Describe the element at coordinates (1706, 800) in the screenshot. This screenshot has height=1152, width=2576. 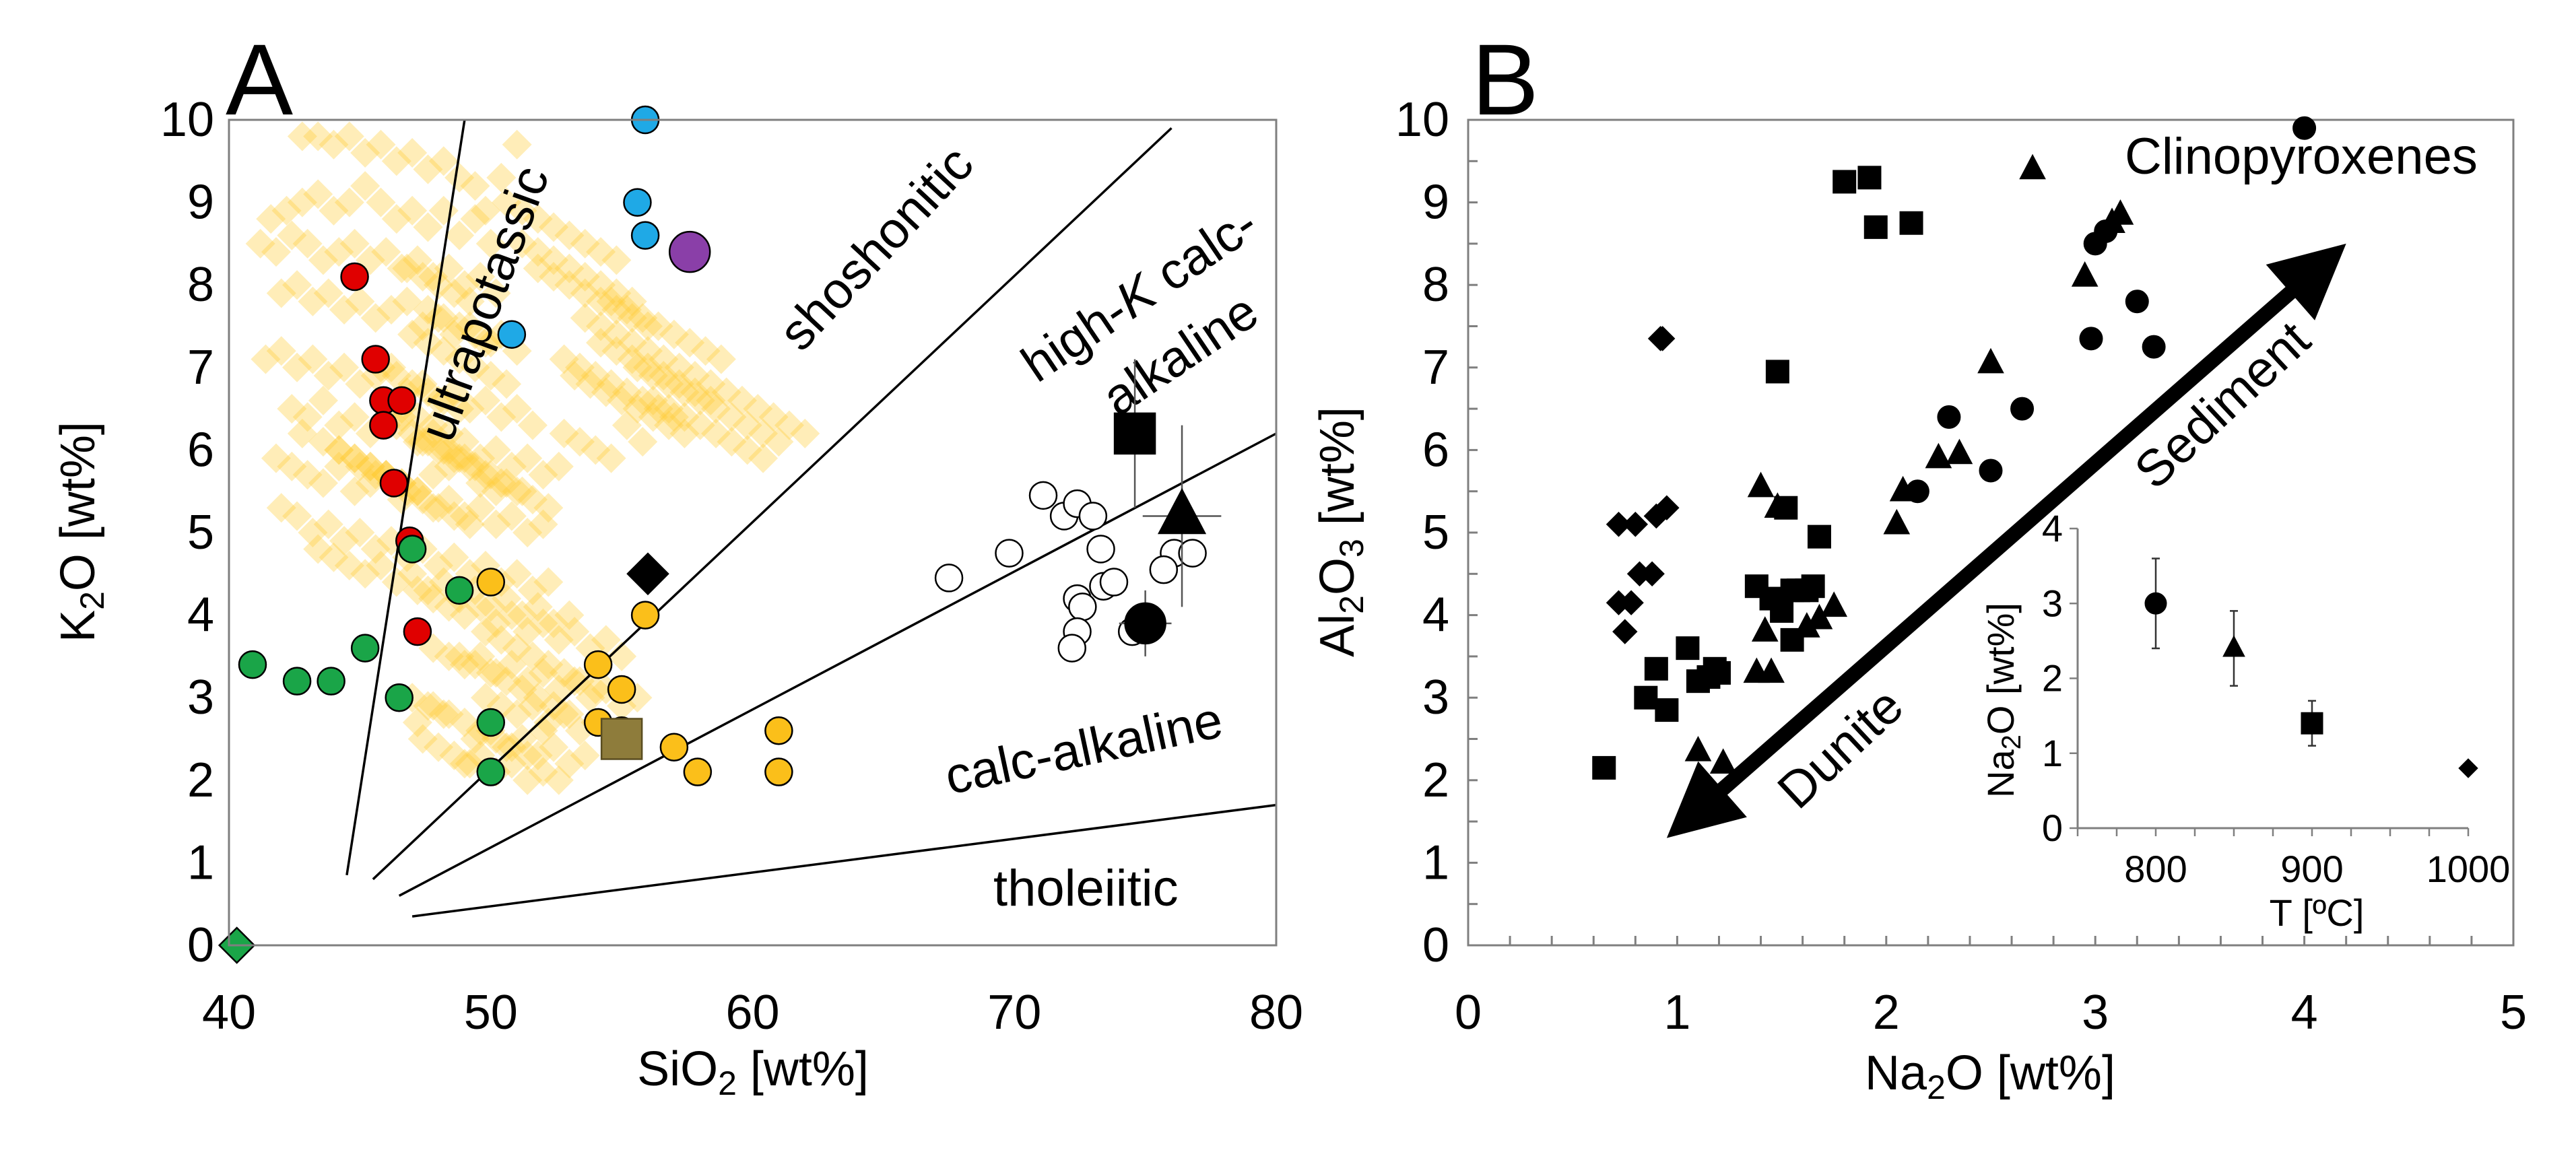
I see `trend-arrow-head-dunite` at that location.